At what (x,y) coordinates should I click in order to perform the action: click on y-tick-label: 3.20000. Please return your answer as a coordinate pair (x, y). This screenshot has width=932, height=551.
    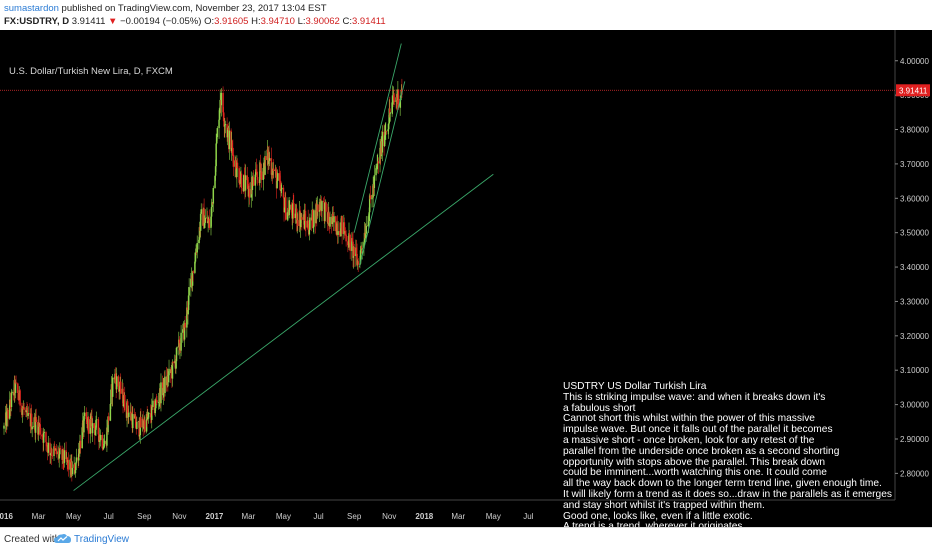
    Looking at the image, I should click on (914, 336).